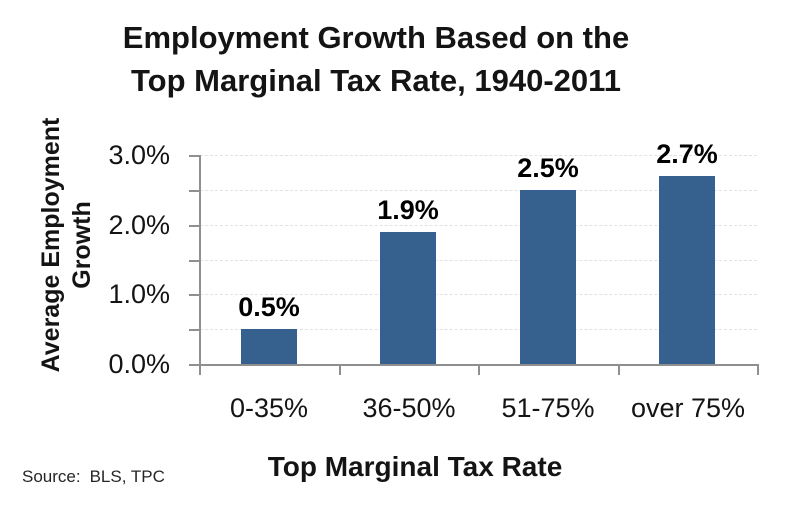  What do you see at coordinates (127, 476) in the screenshot?
I see `source-value: BLS, TPC` at bounding box center [127, 476].